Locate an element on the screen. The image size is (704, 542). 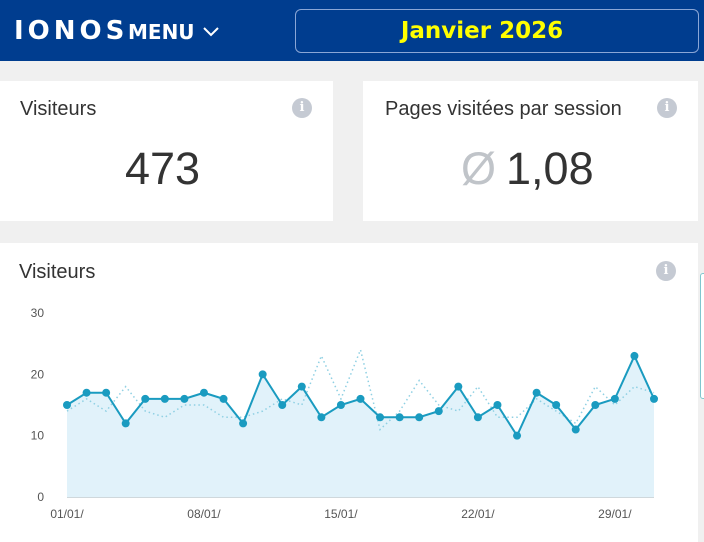
top-header-bar: IONOS MENU Janvier 2026 is located at coordinates (352, 30).